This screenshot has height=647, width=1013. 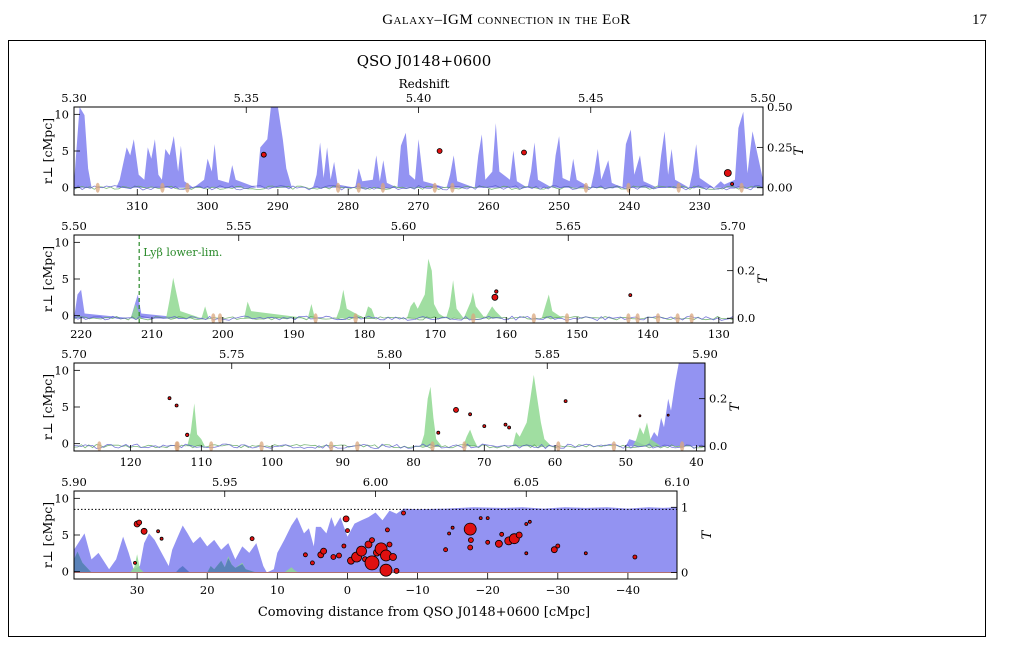 What do you see at coordinates (182, 252) in the screenshot?
I see `lyb-limit-label: Lyβ lower-lim.` at bounding box center [182, 252].